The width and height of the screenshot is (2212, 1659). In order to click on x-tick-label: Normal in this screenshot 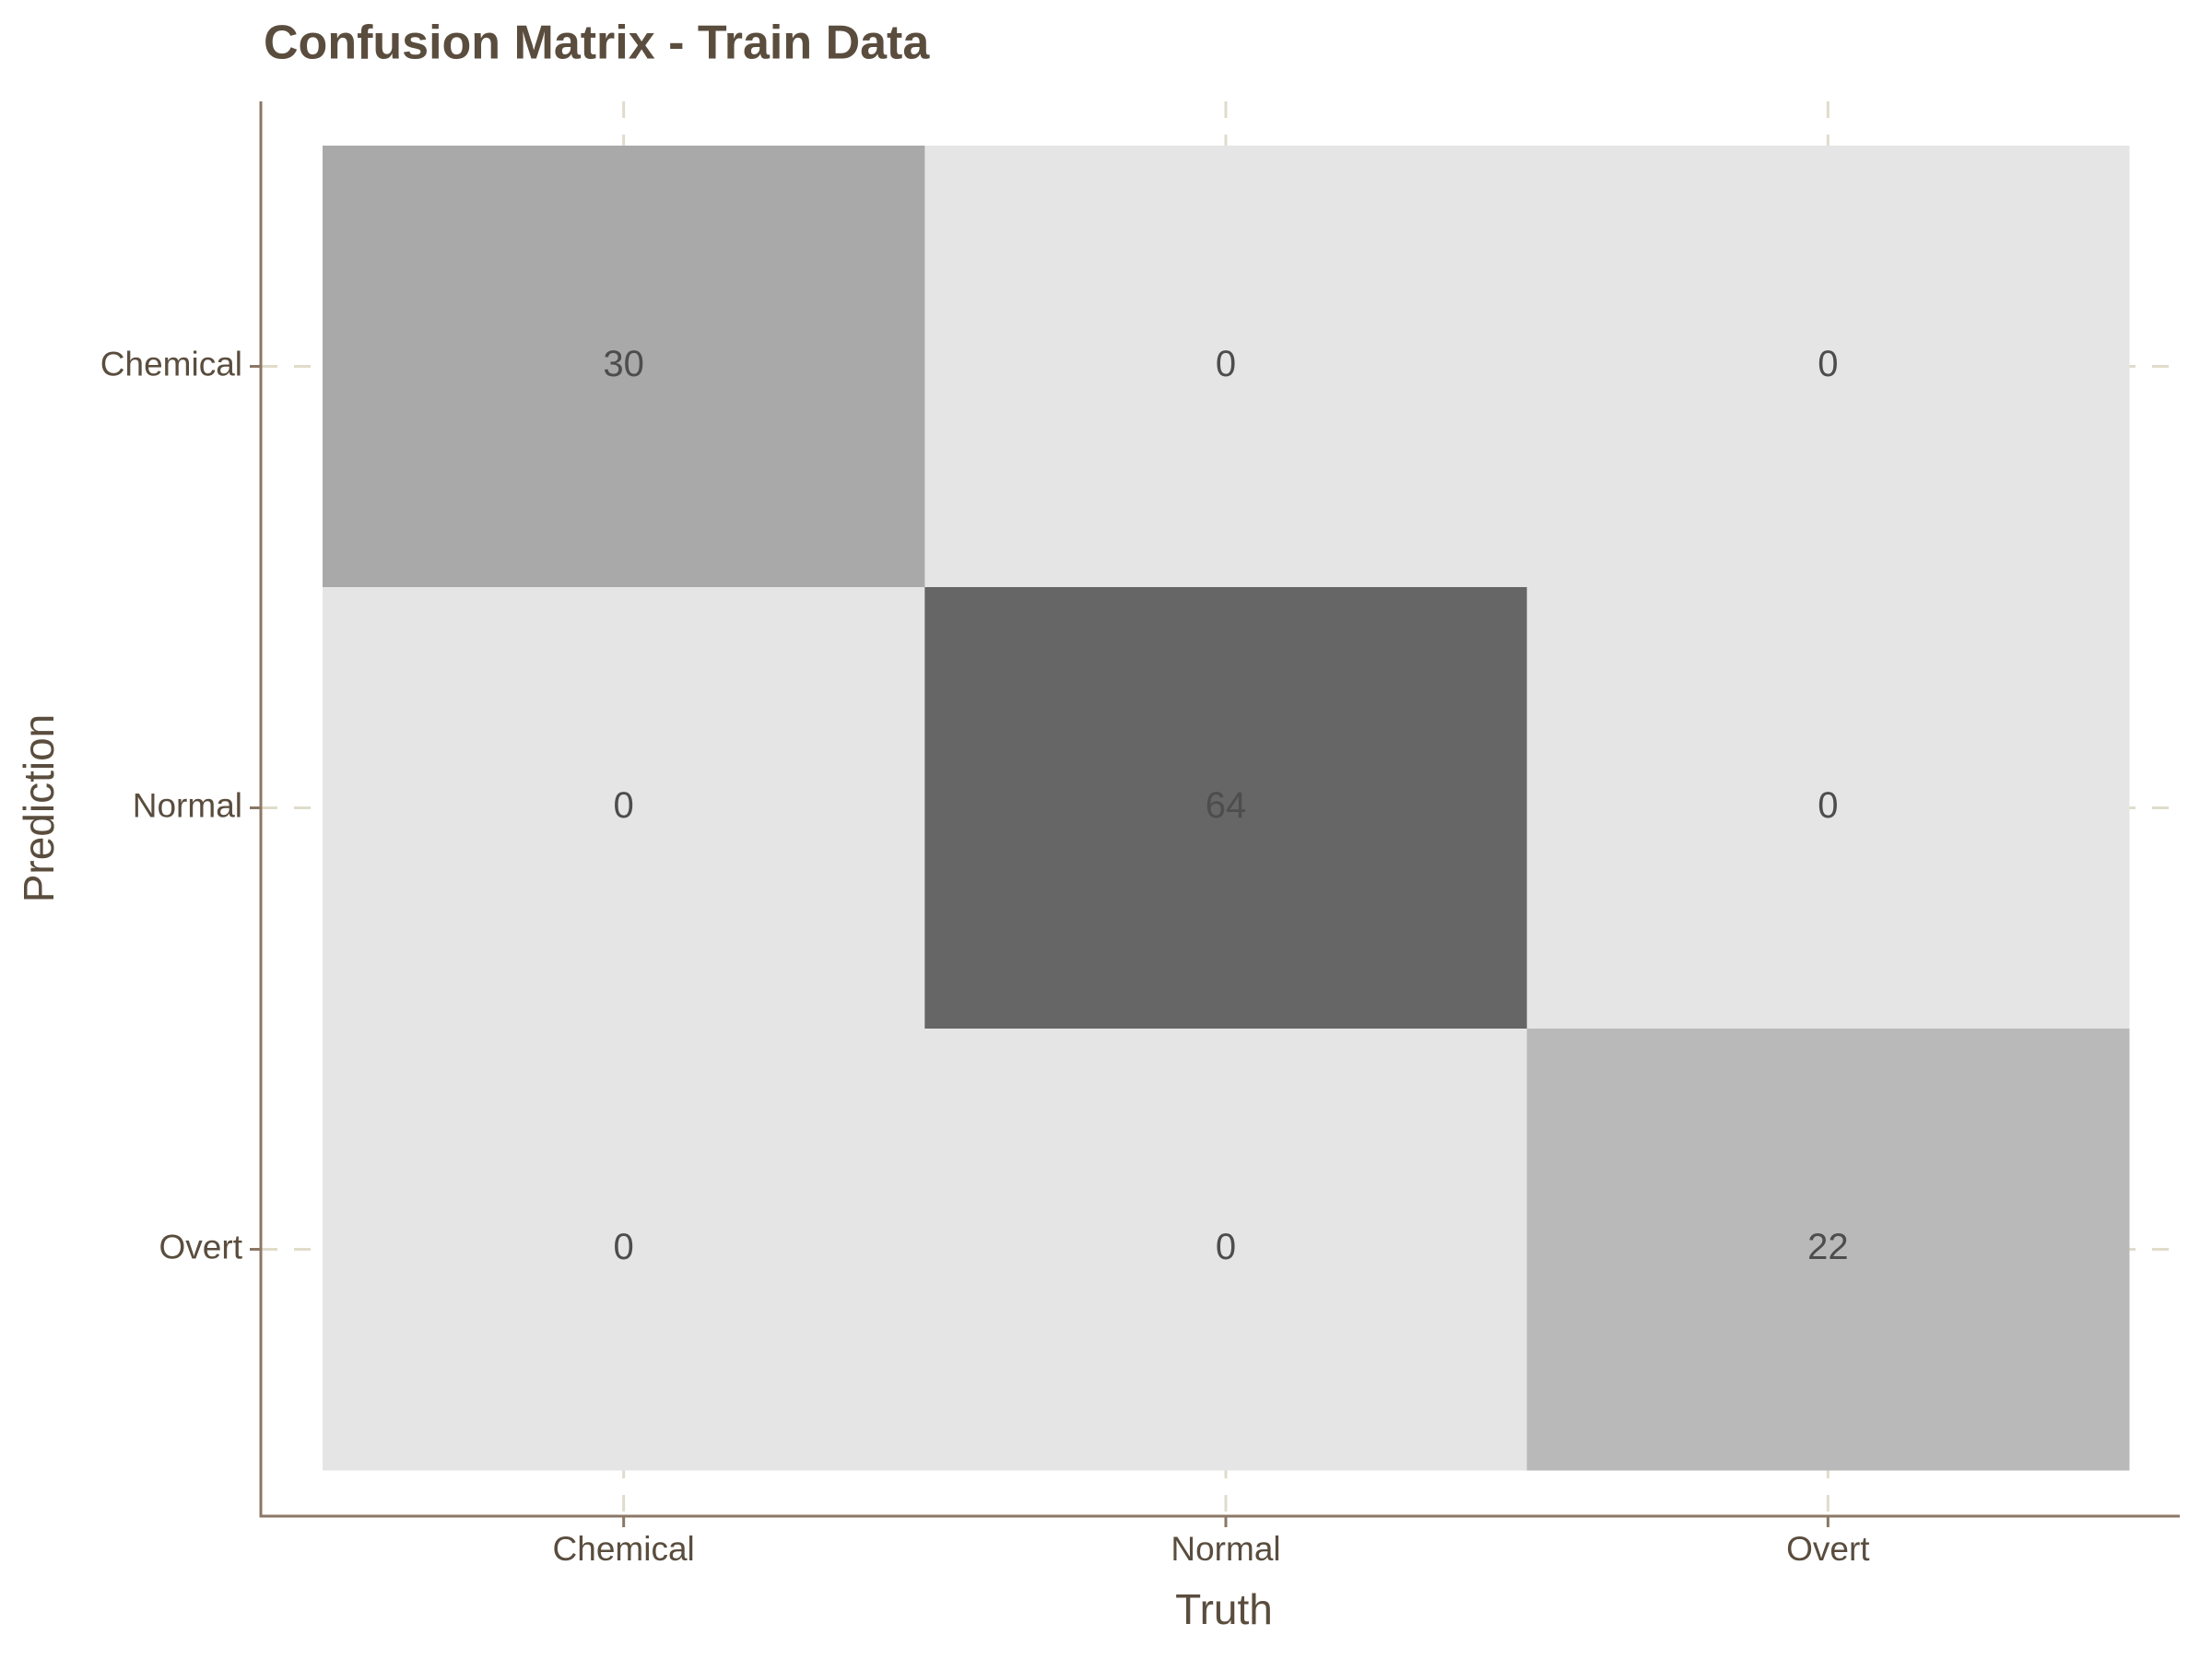, I will do `click(1225, 1549)`.